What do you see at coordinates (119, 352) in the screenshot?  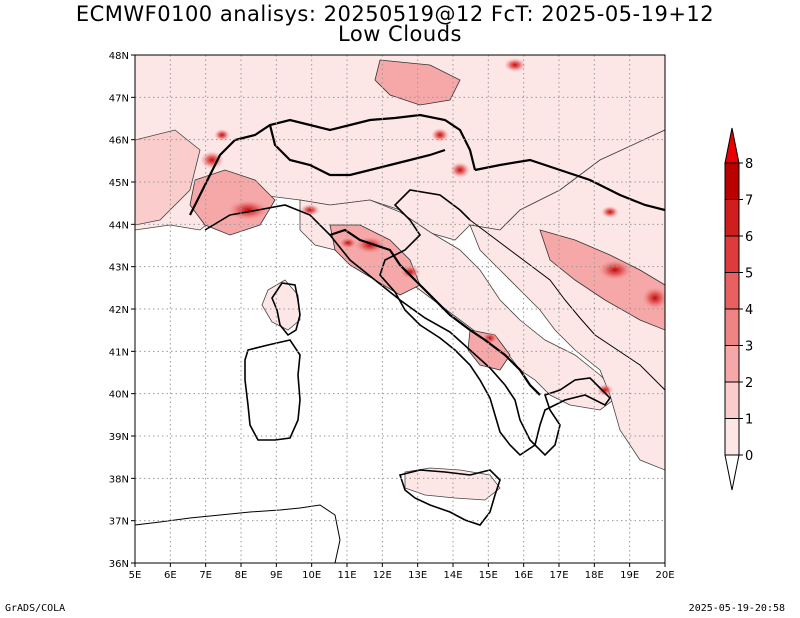 I see `lat-tick-label: 41N` at bounding box center [119, 352].